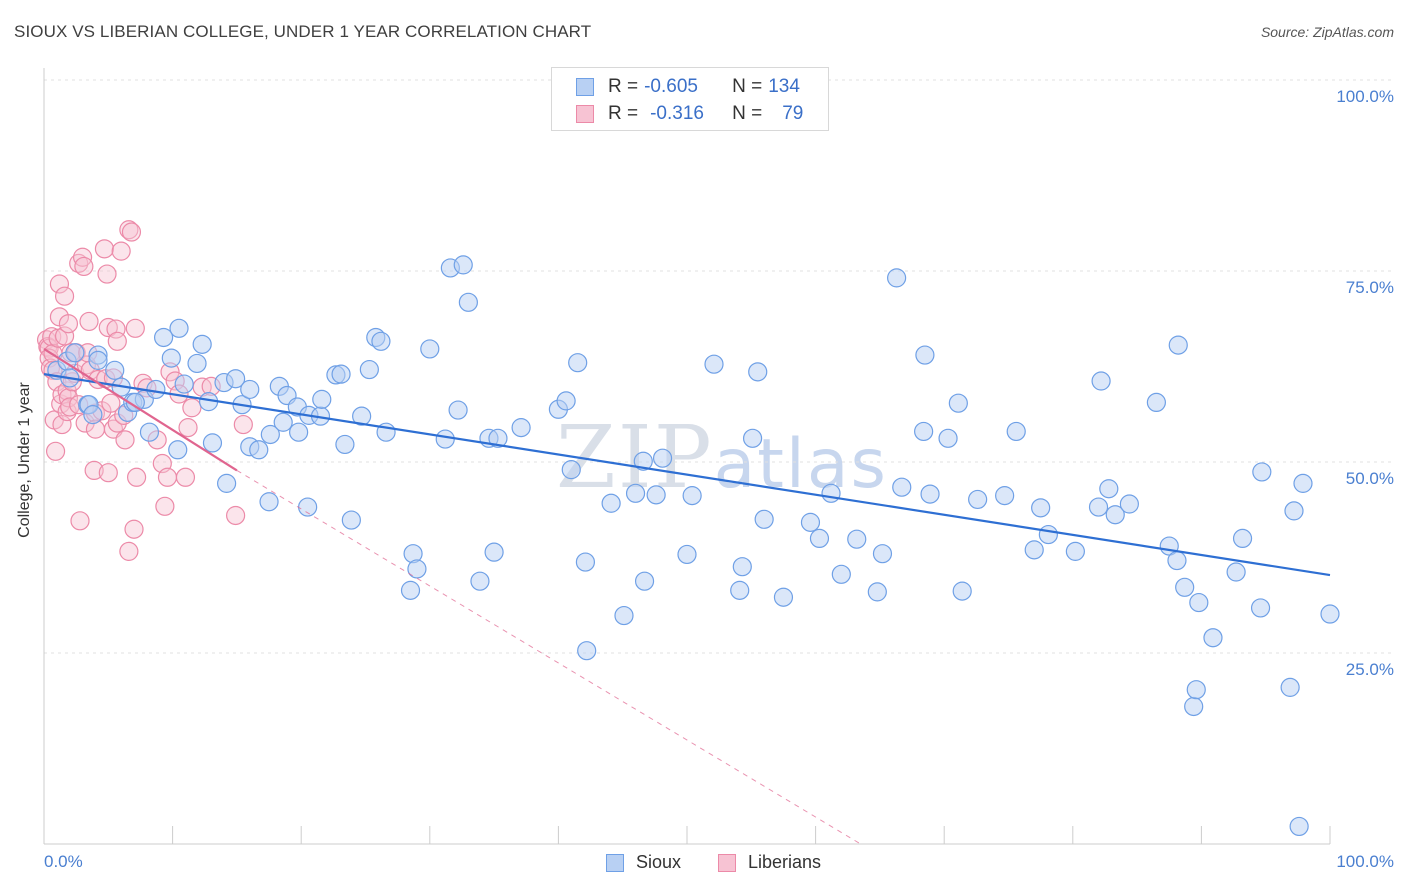 This screenshot has height=892, width=1406. Describe the element at coordinates (800, 464) in the screenshot. I see `watermark-atlas: atlas` at that location.